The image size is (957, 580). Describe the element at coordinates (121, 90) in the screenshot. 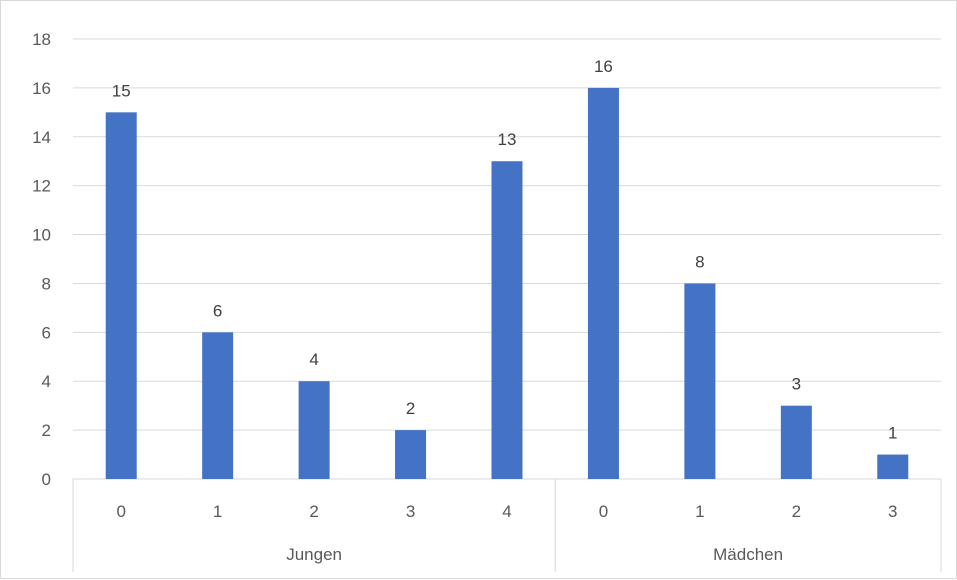

I see `data-label: 15` at that location.